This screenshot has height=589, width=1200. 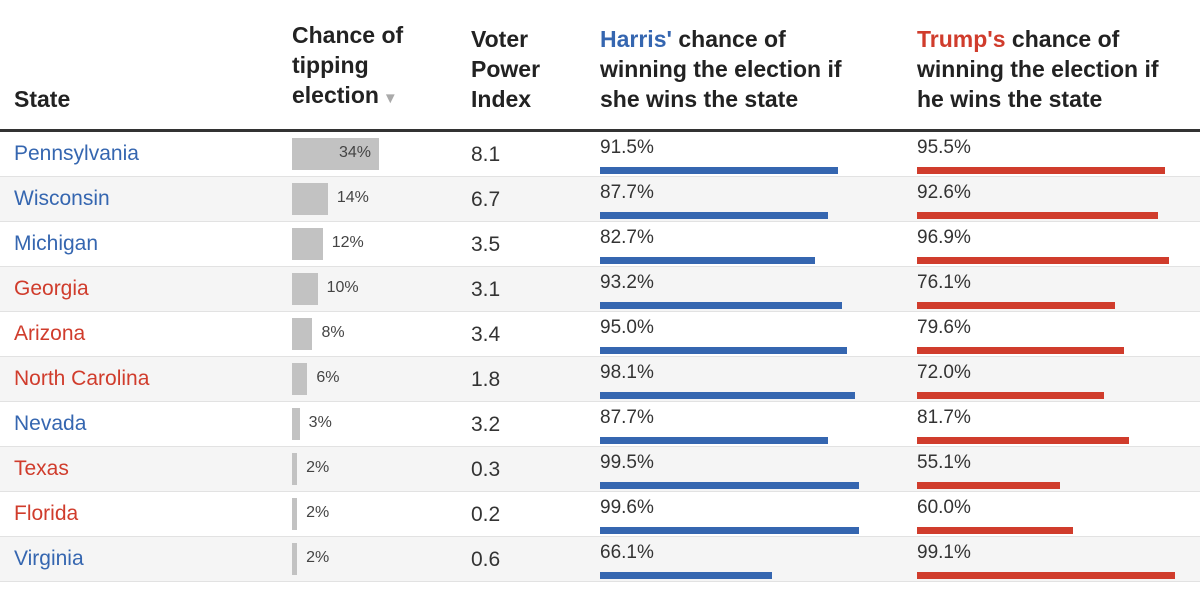 I want to click on header-vpi-line-3: Index, so click(x=501, y=99).